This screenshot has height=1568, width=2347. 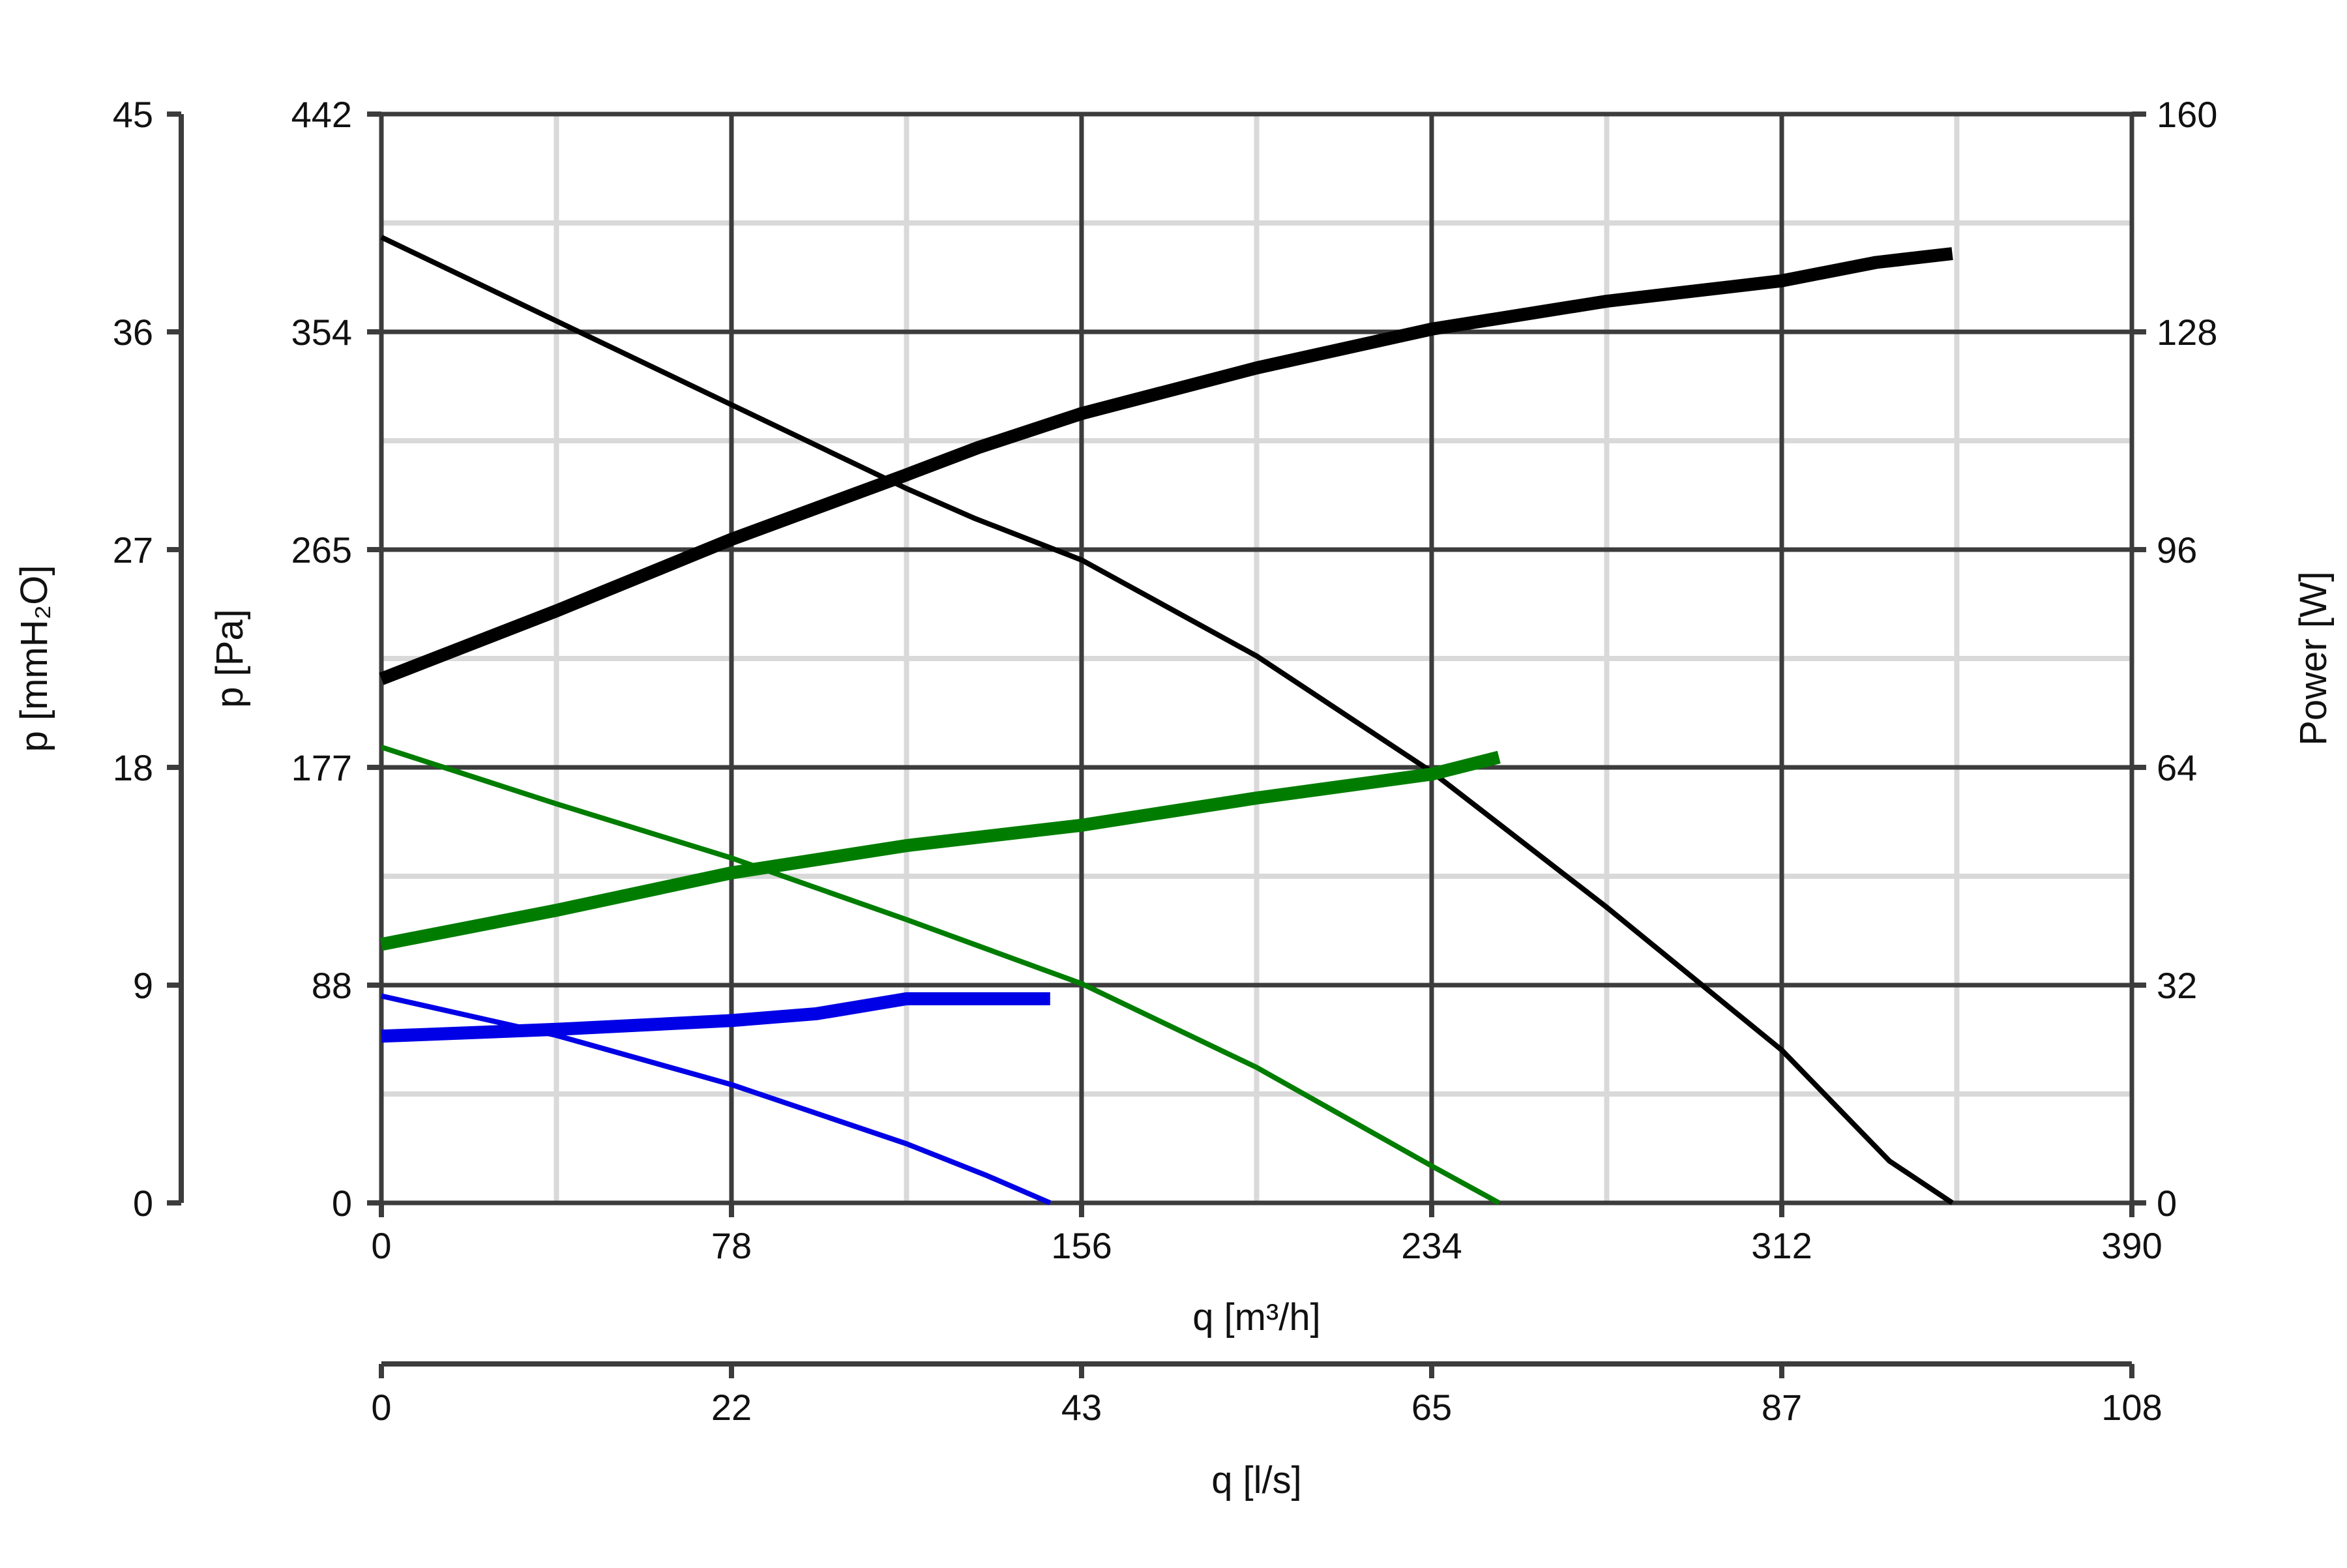 What do you see at coordinates (133, 767) in the screenshot?
I see `mmh2o-tick-label: 18` at bounding box center [133, 767].